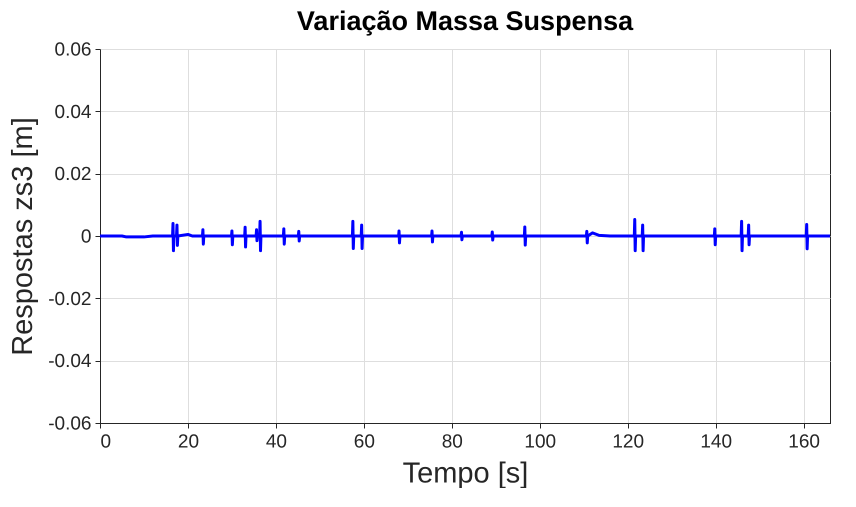 This screenshot has width=856, height=507. Describe the element at coordinates (716, 442) in the screenshot. I see `x-tick-label: 140` at that location.